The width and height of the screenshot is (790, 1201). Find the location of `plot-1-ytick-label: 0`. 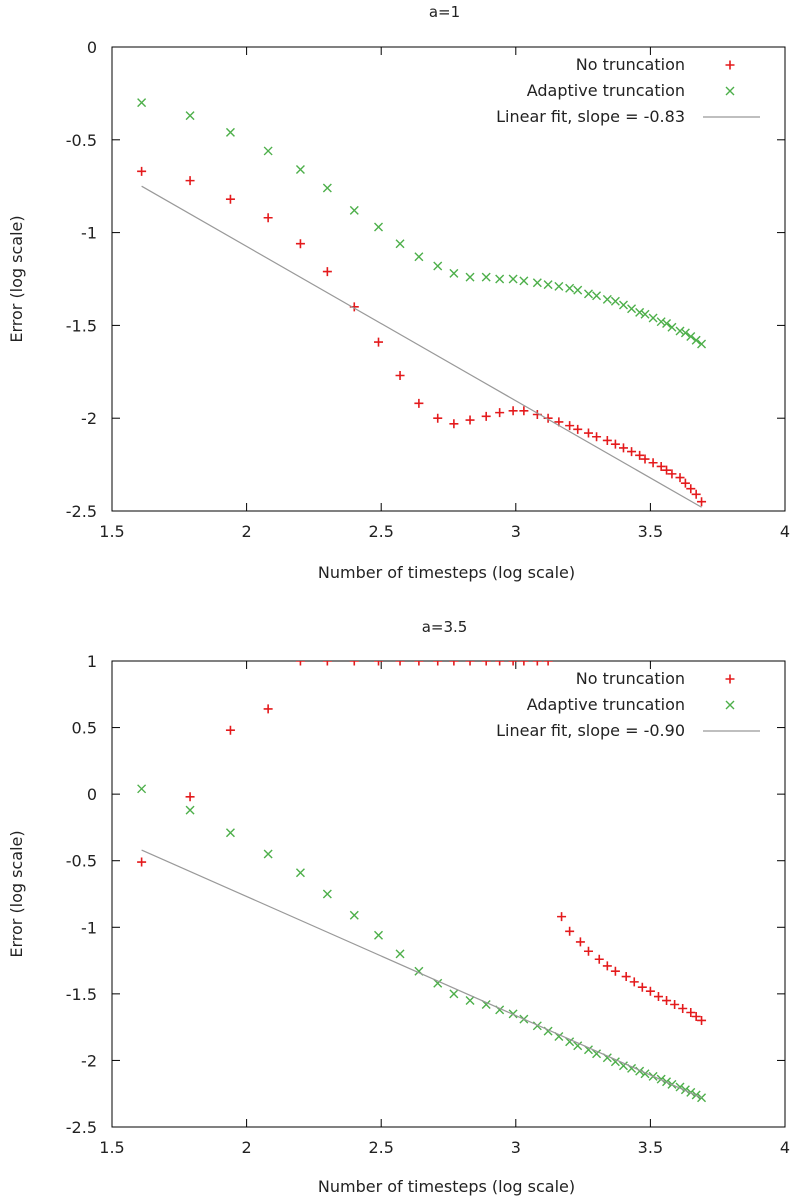

plot-1-ytick-label: 0 is located at coordinates (92, 47).